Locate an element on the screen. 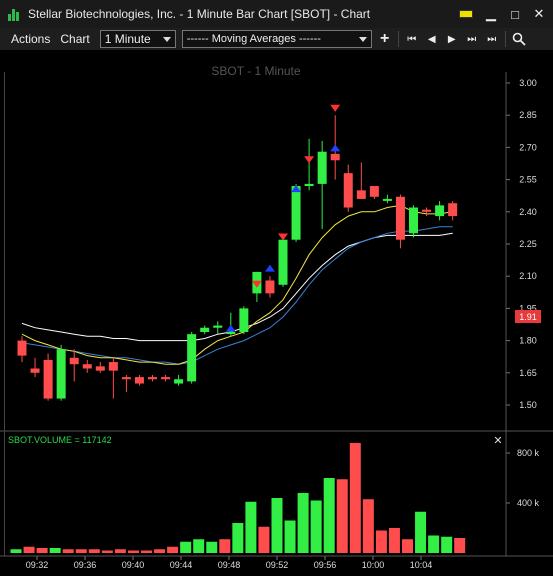 The width and height of the screenshot is (553, 576). step-back-icon: ◀ is located at coordinates (431, 39).